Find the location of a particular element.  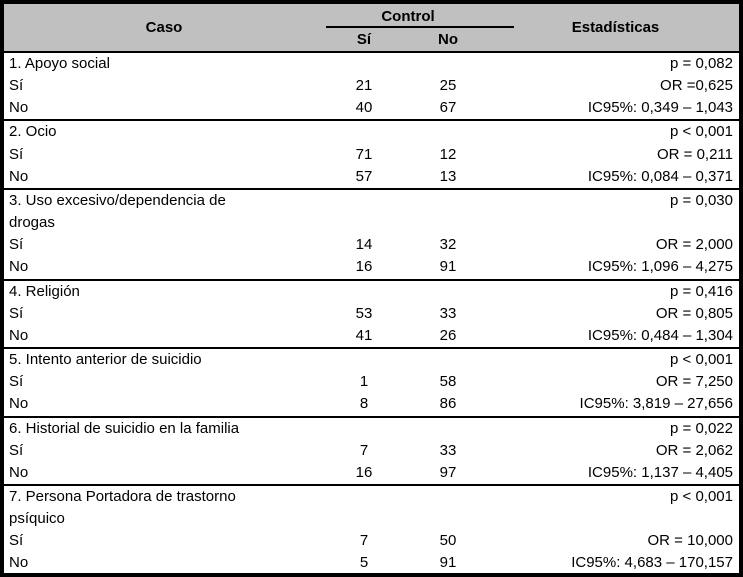

estadisticas-cell: OR = 2,062 is located at coordinates (694, 450).